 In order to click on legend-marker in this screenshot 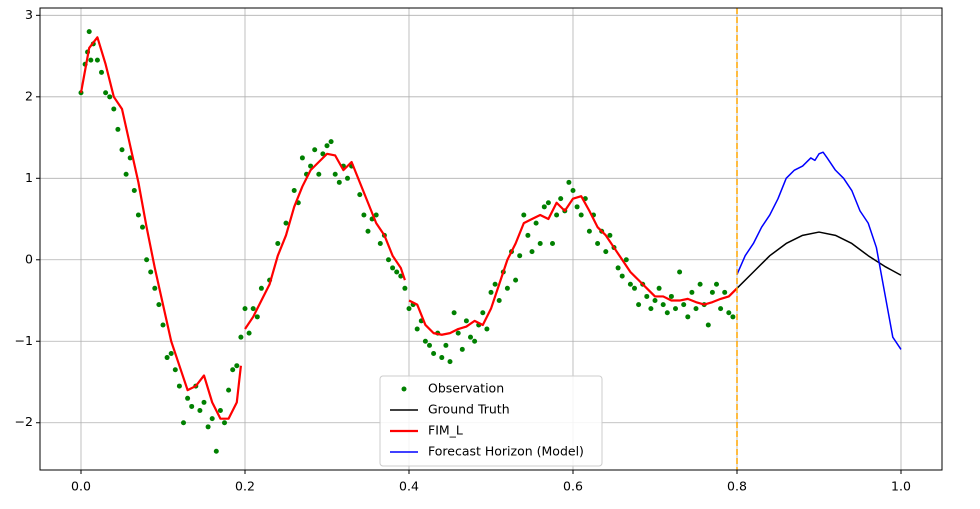, I will do `click(404, 389)`.